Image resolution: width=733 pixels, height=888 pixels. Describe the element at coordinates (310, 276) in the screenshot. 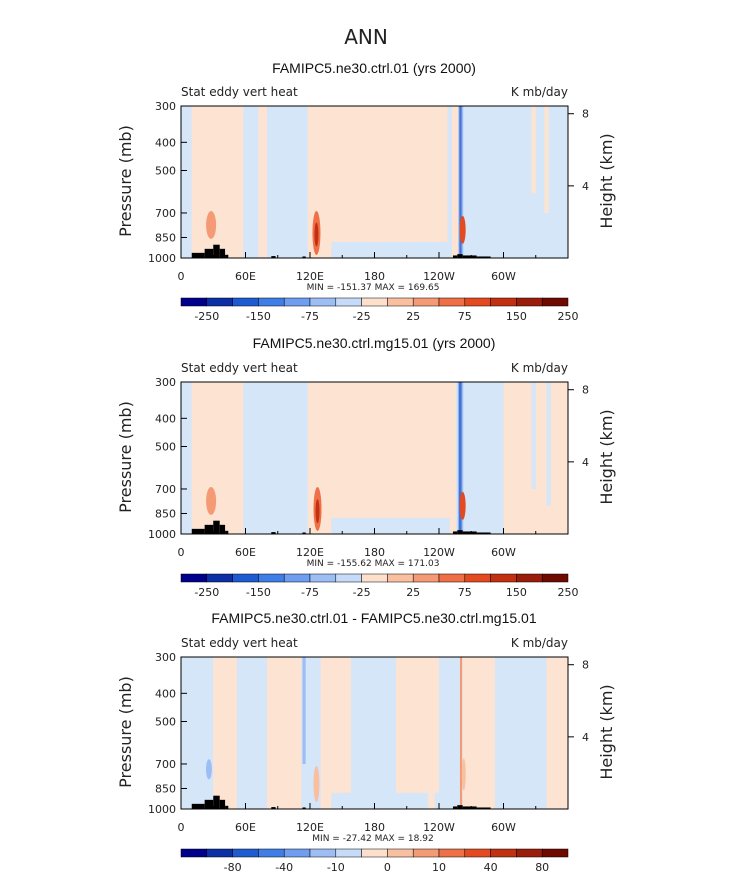

I see `x-tick-label: 120E` at that location.